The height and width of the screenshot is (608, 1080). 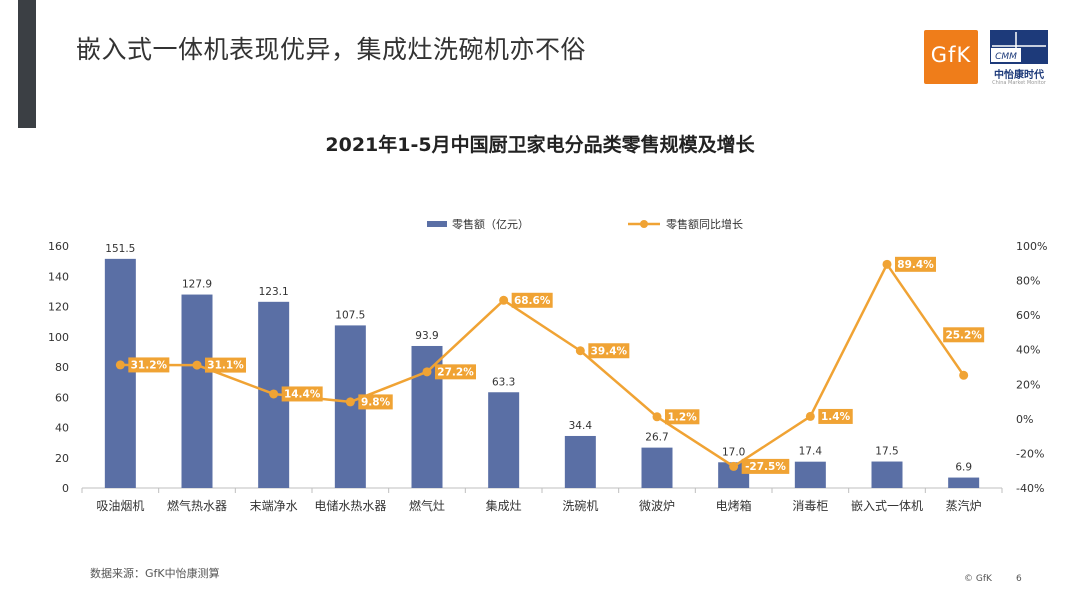 I want to click on growth-value-label: 39.4%, so click(x=609, y=351).